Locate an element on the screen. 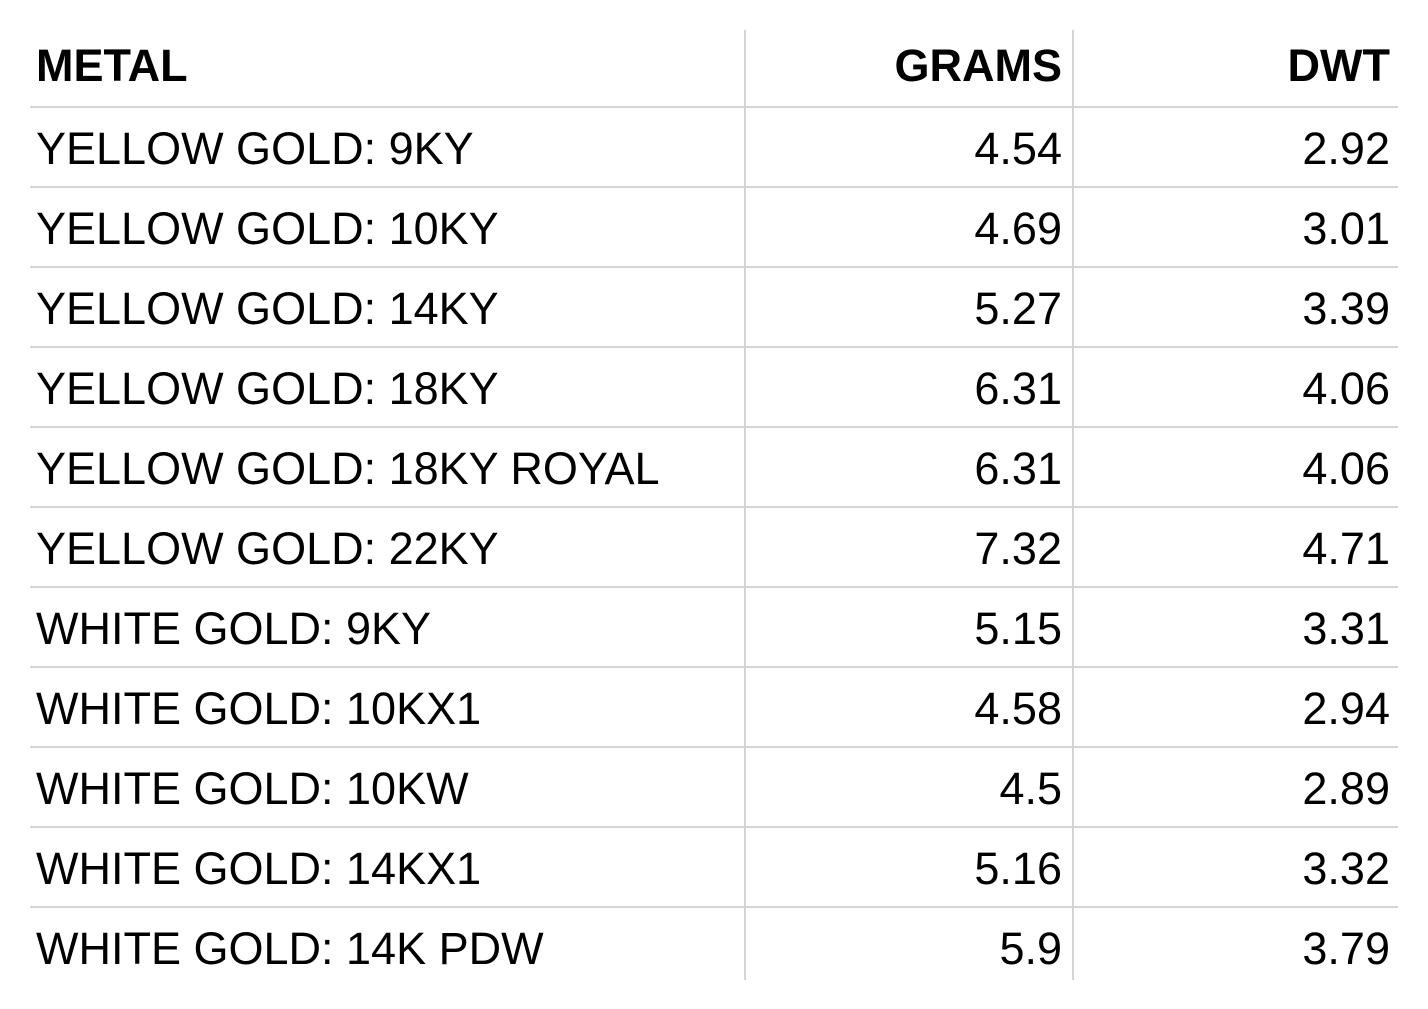  number-cell: 4.71 is located at coordinates (1346, 548).